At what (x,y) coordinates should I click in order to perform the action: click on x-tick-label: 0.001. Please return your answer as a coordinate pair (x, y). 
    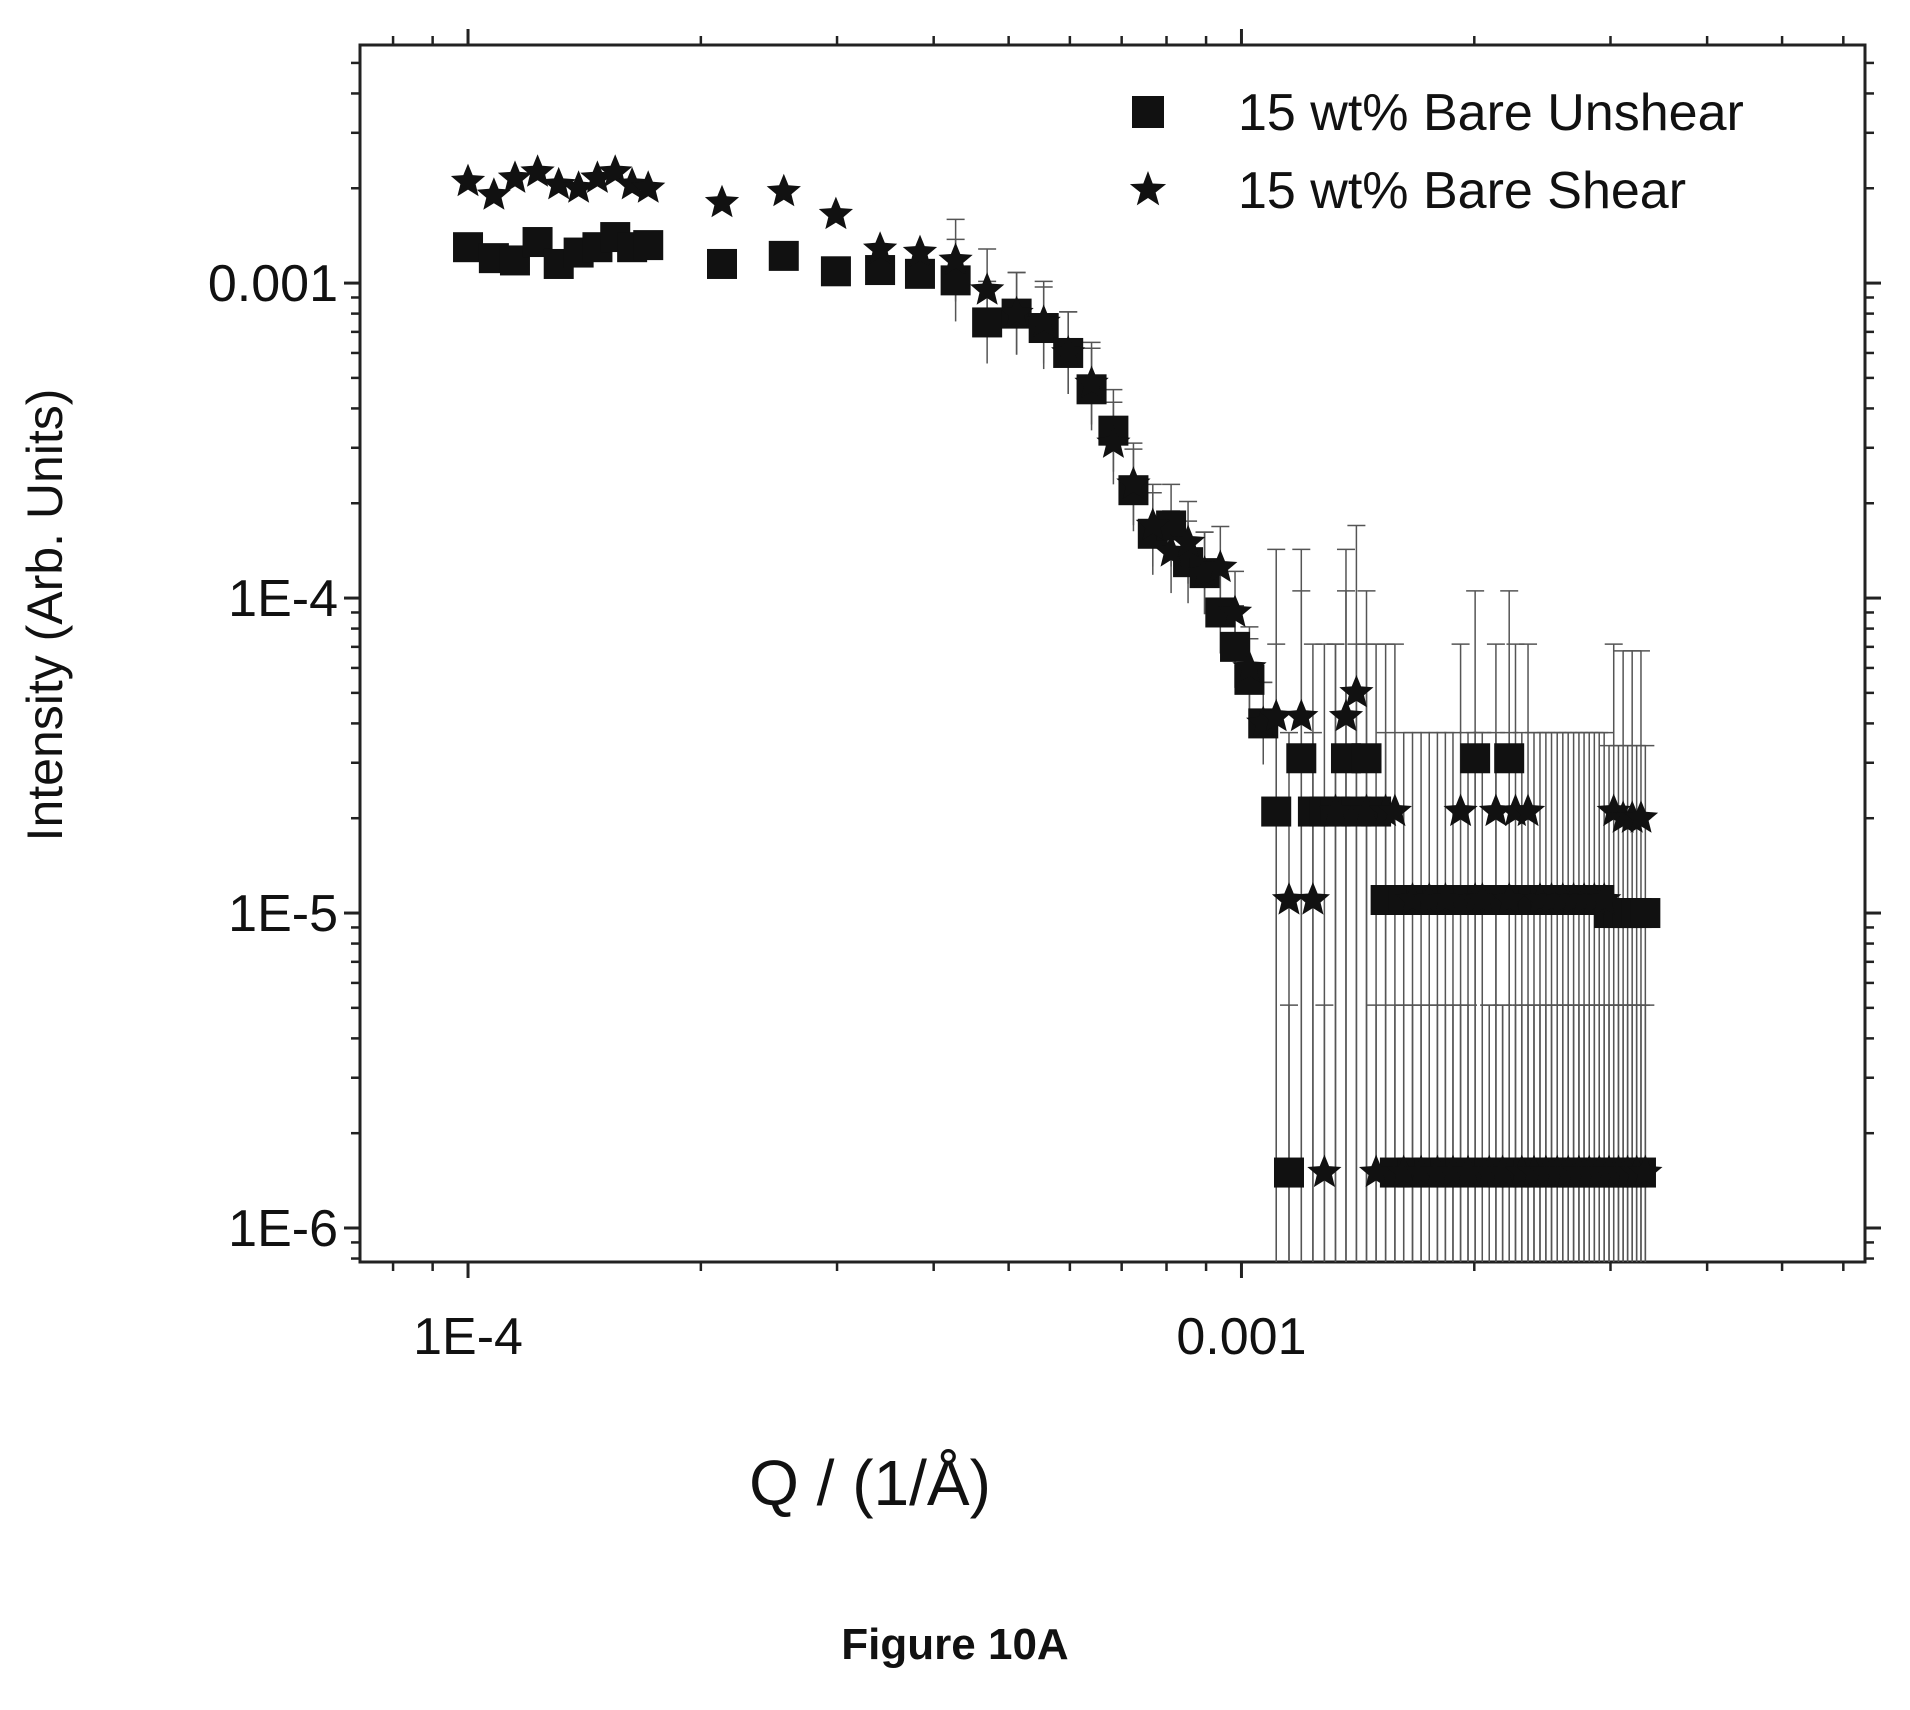
    Looking at the image, I should click on (1241, 1337).